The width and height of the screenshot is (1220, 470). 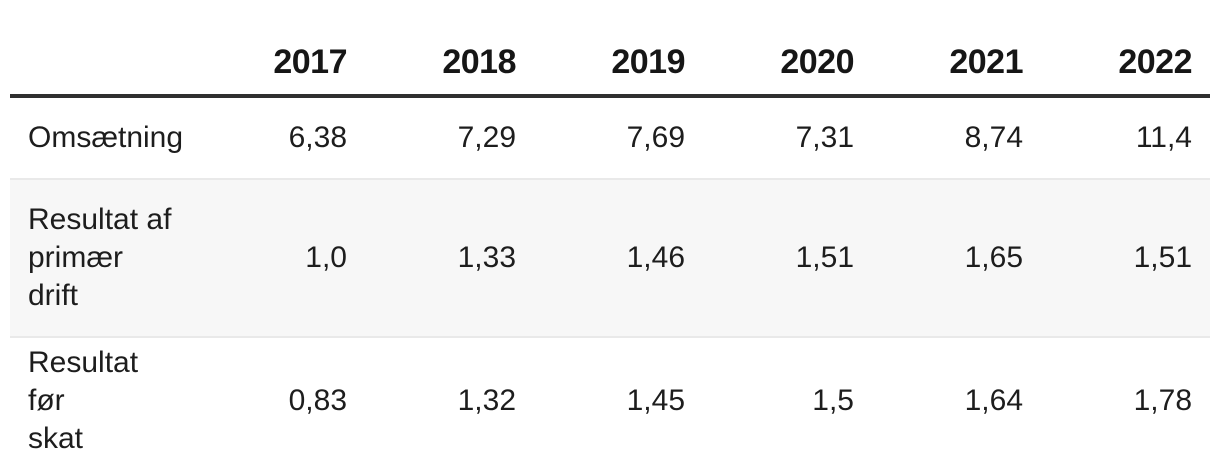 What do you see at coordinates (824, 138) in the screenshot?
I see `cell-value: 7,31` at bounding box center [824, 138].